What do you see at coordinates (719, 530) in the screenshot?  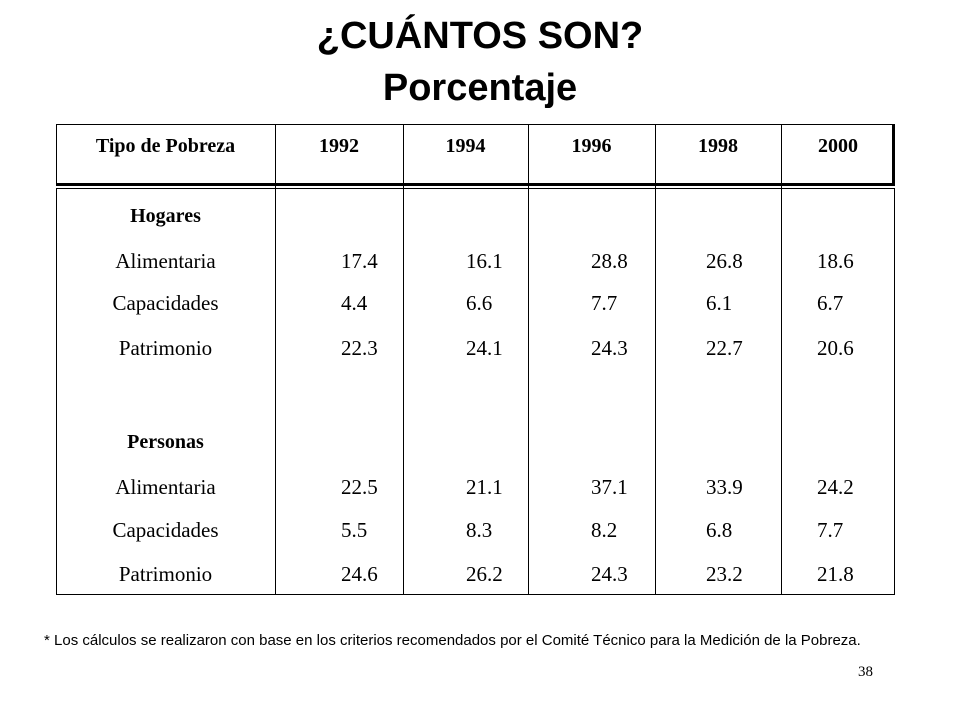 I see `table-cell: 6.8` at bounding box center [719, 530].